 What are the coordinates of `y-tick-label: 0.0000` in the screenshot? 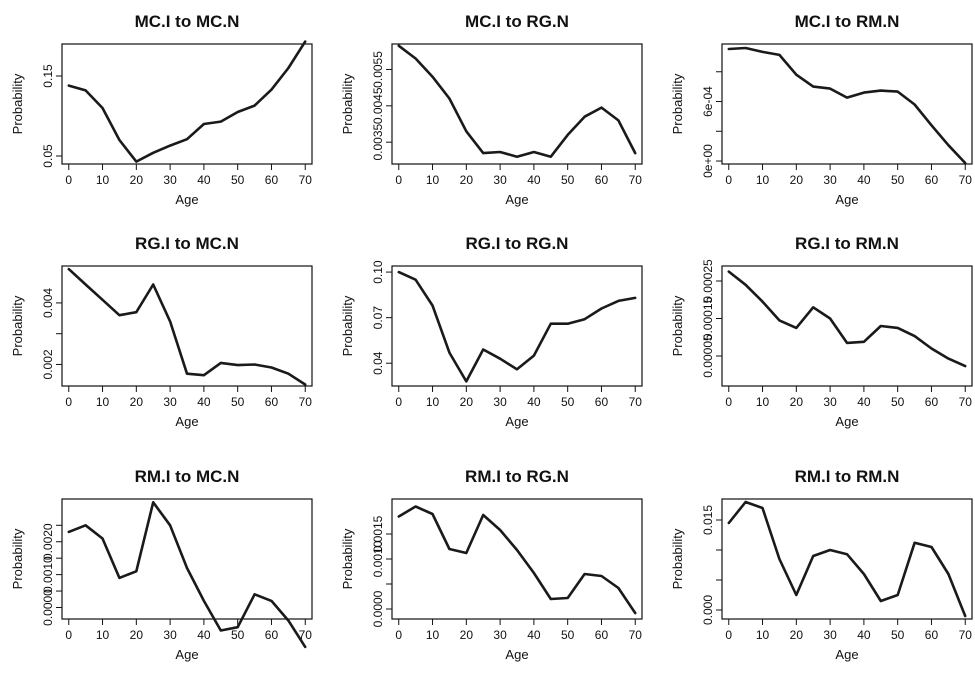 It's located at (378, 608).